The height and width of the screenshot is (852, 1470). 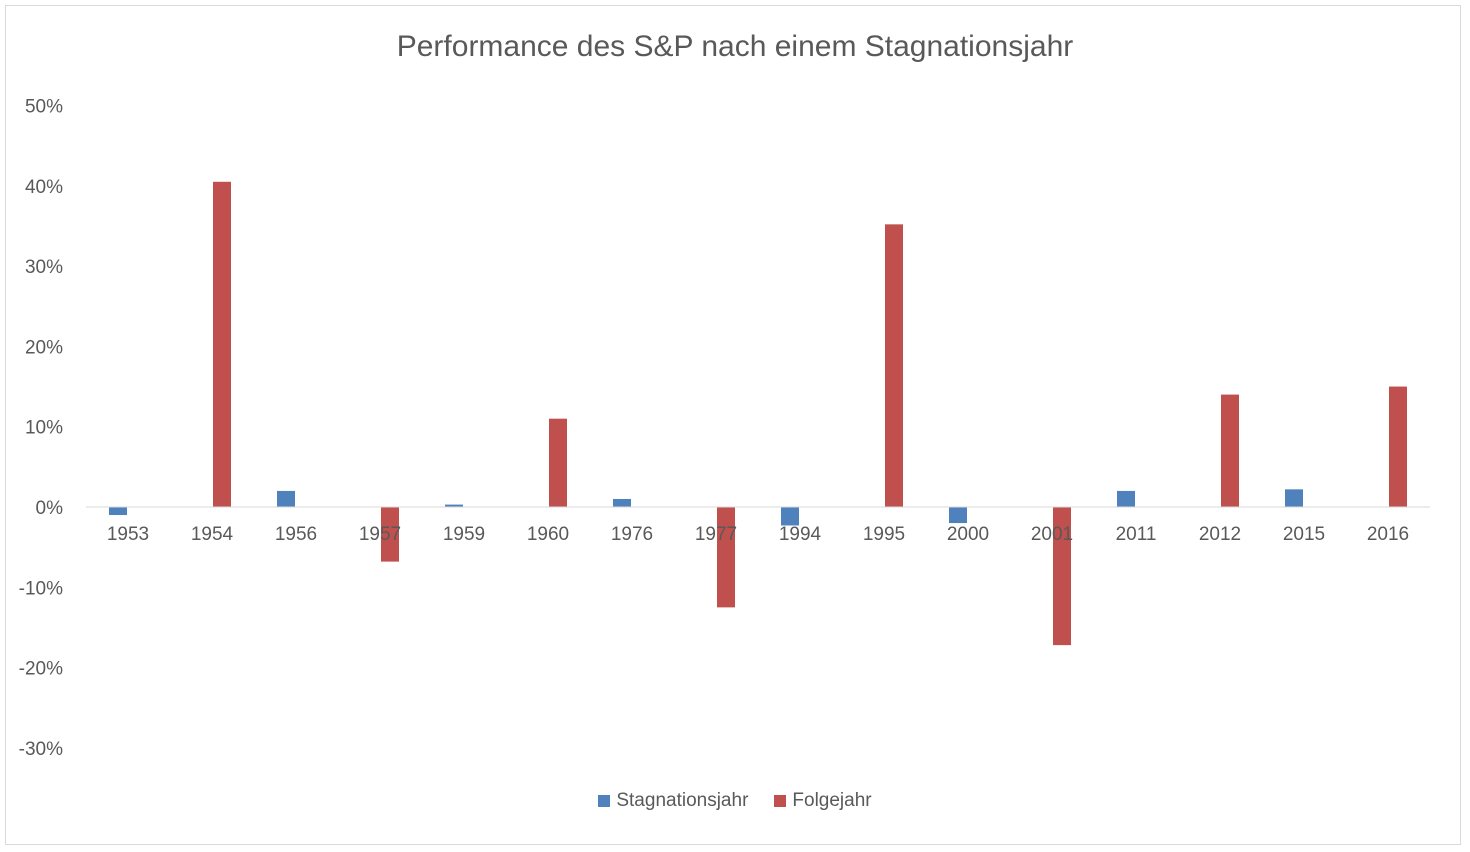 I want to click on bar-folgejahr-1957, so click(x=390, y=534).